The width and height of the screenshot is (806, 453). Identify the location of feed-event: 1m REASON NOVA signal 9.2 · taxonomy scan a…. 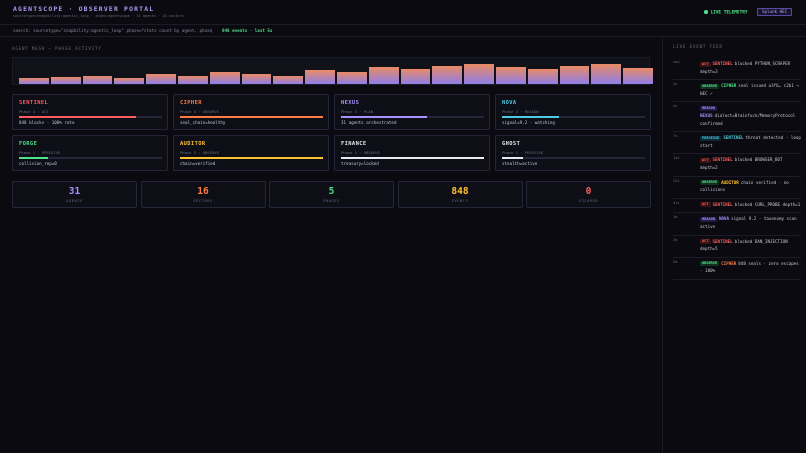
(737, 224).